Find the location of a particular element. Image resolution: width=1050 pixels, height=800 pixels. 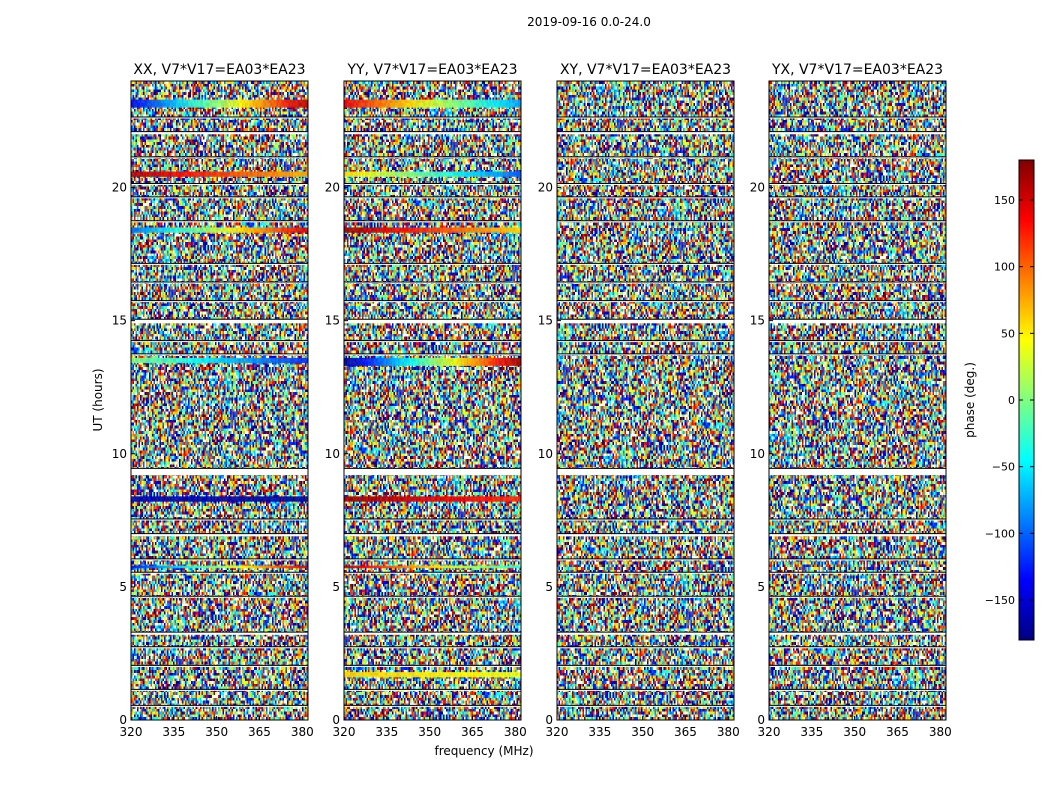

panel-title: YX, V7*V17=EA03*EA23 is located at coordinates (857, 70).